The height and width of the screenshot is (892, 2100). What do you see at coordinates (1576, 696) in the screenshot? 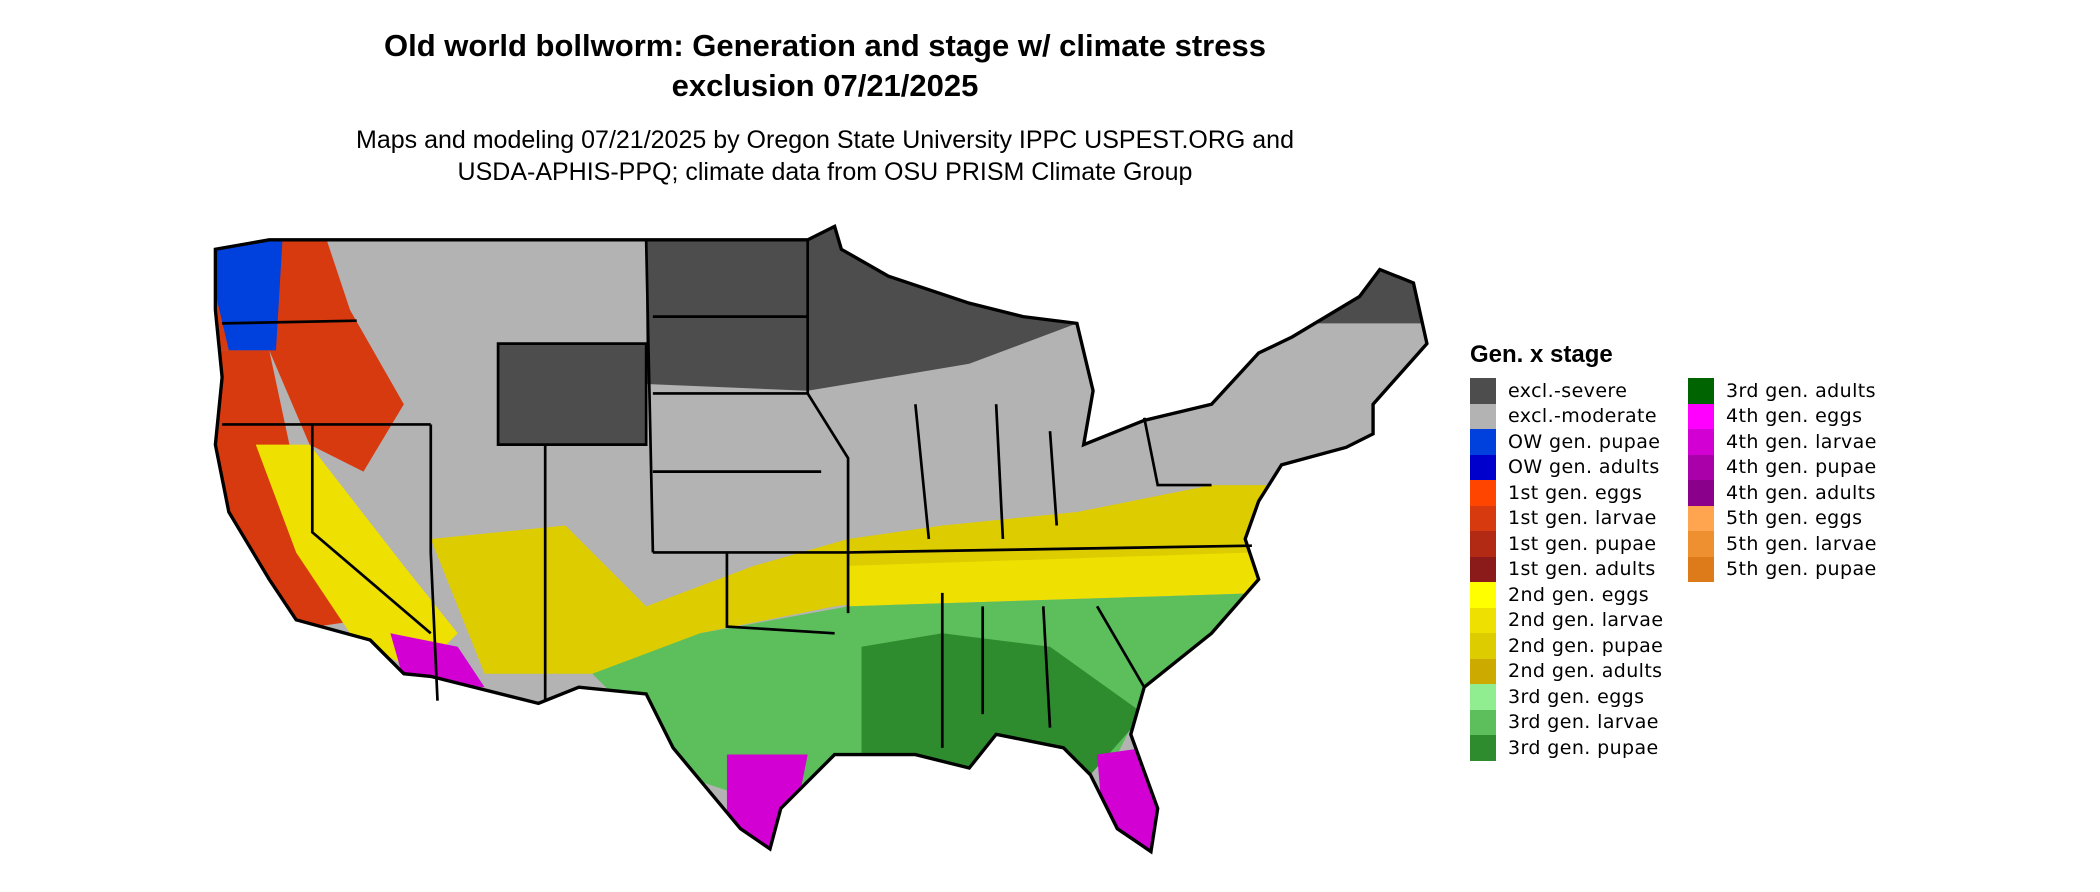
I see `legend-label: 3rd gen. eggs` at bounding box center [1576, 696].